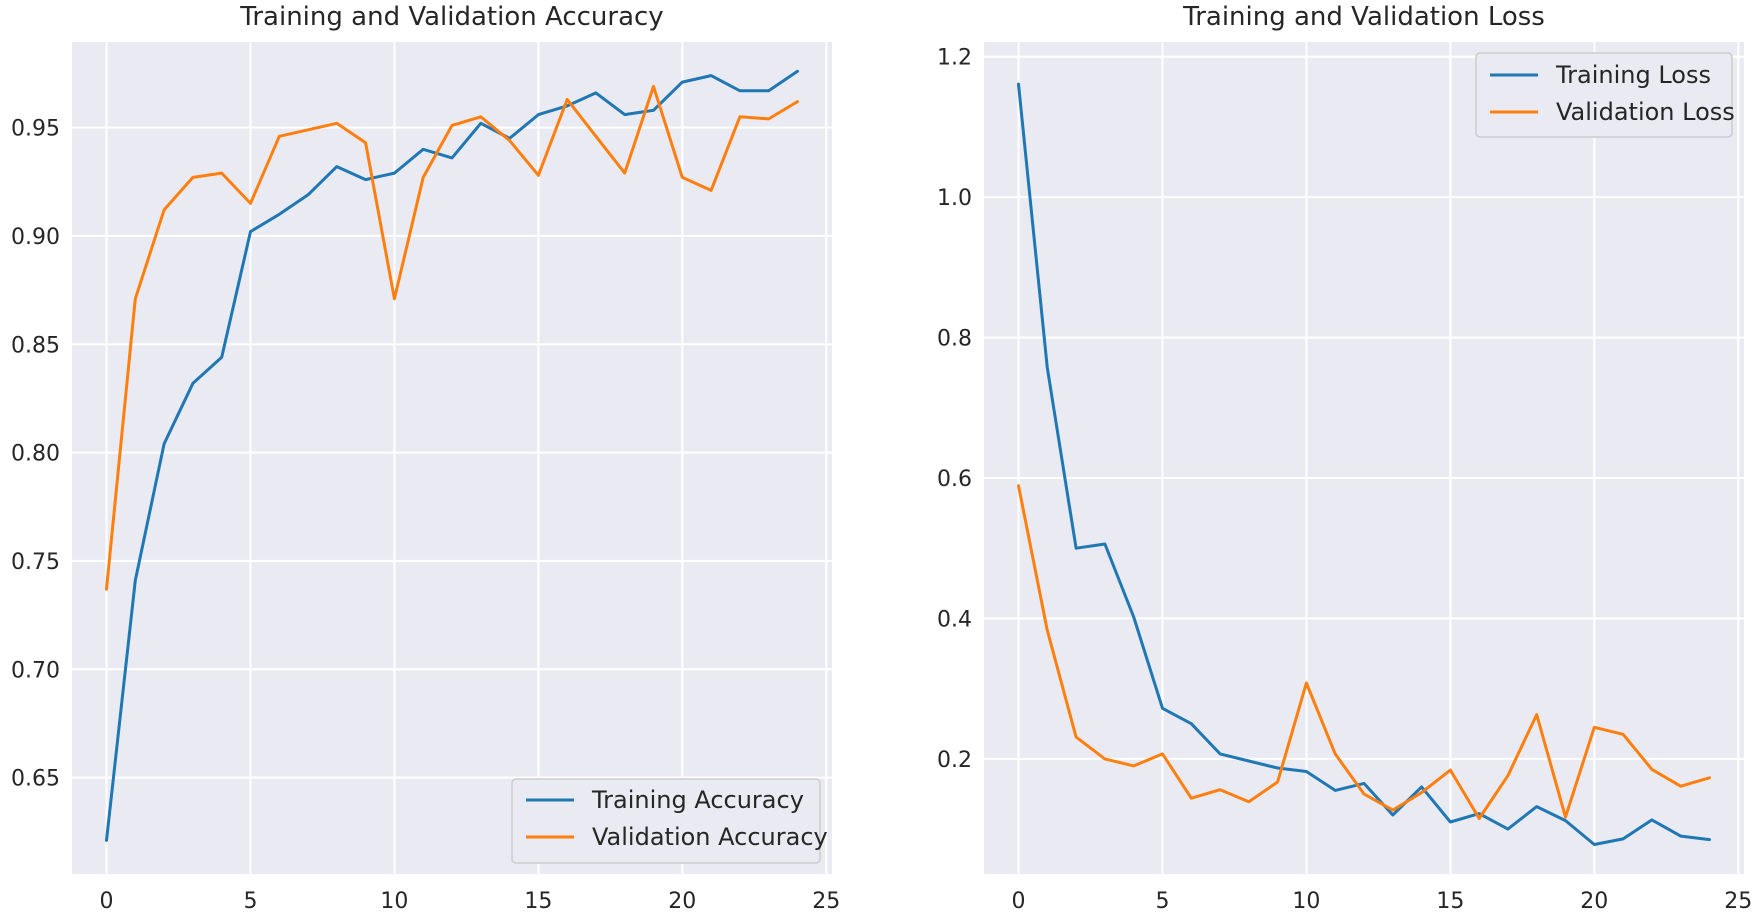 The image size is (1756, 916). I want to click on loss-xtick-label: 15, so click(1450, 901).